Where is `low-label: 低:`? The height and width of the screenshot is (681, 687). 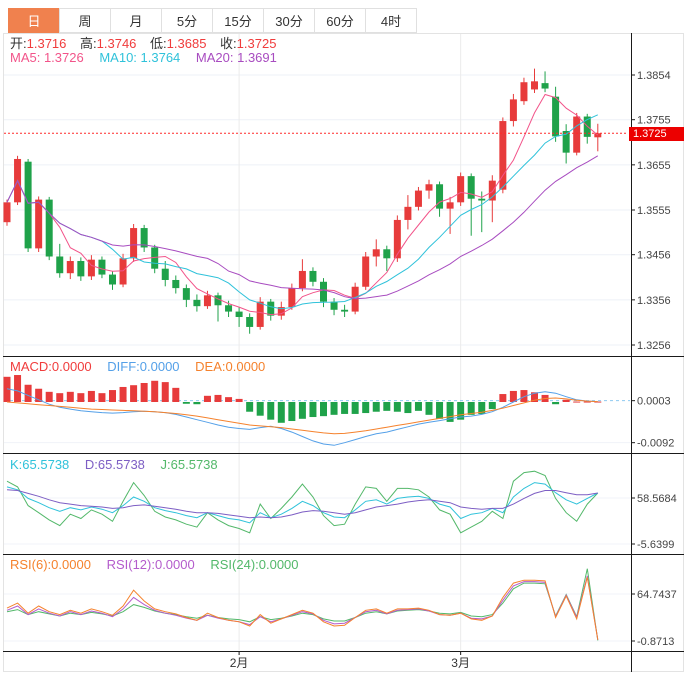 low-label: 低: is located at coordinates (158, 43).